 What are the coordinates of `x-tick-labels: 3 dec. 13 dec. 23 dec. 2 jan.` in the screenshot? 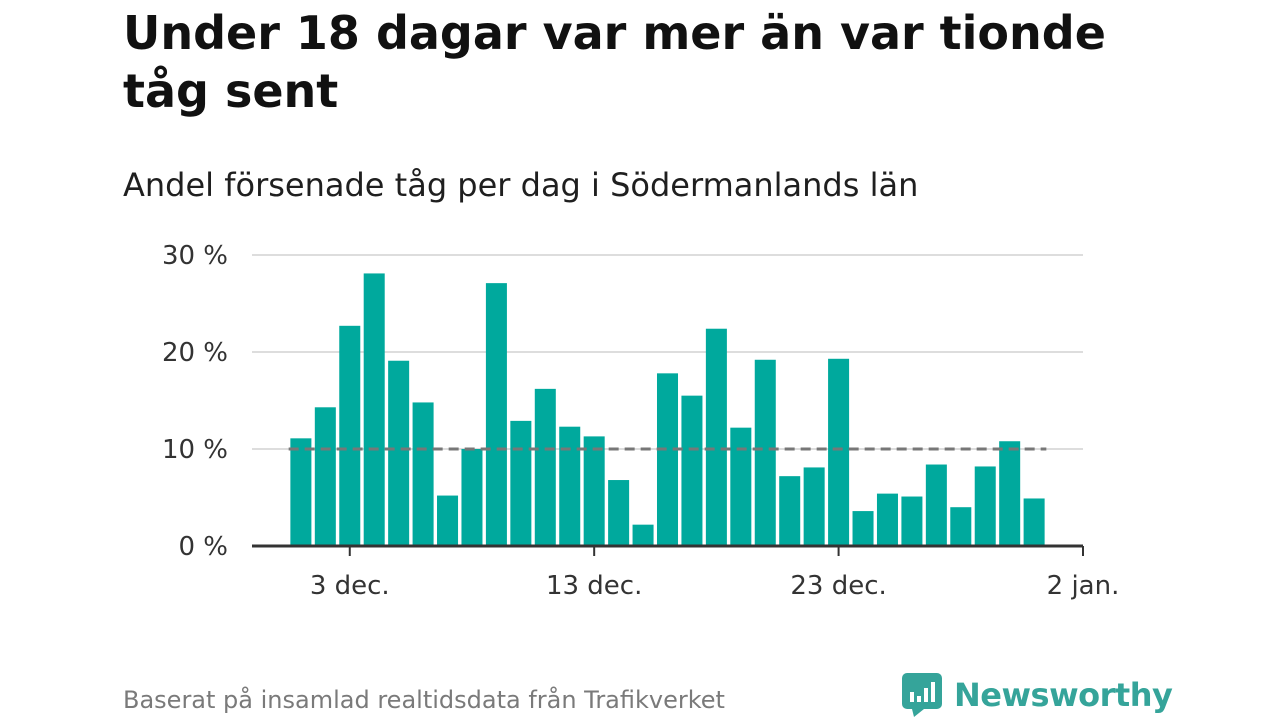 It's located at (715, 586).